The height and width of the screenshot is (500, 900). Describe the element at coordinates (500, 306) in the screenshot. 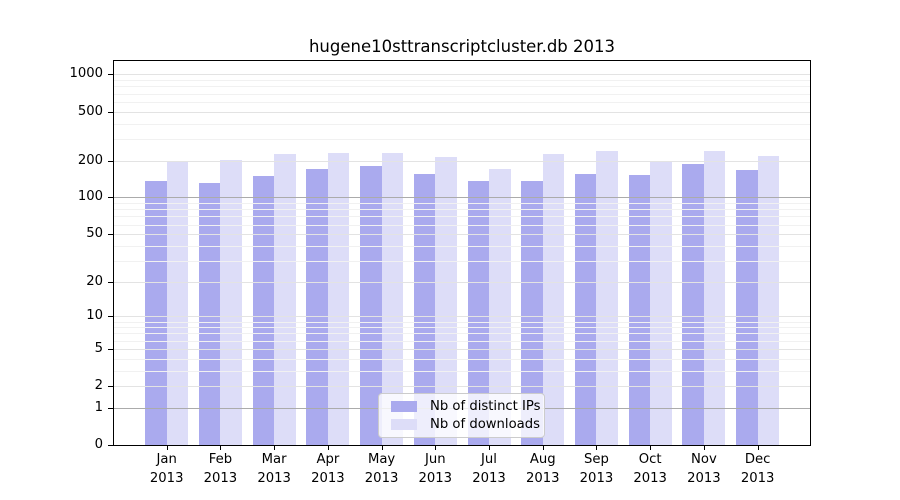

I see `bar-downloads-jul` at that location.